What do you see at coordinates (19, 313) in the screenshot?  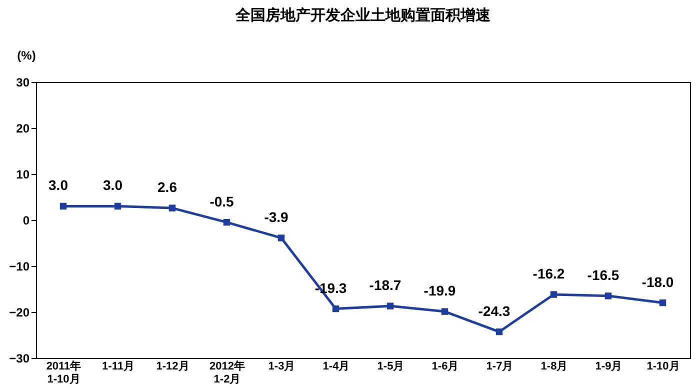 I see `y-tick-label: −20` at bounding box center [19, 313].